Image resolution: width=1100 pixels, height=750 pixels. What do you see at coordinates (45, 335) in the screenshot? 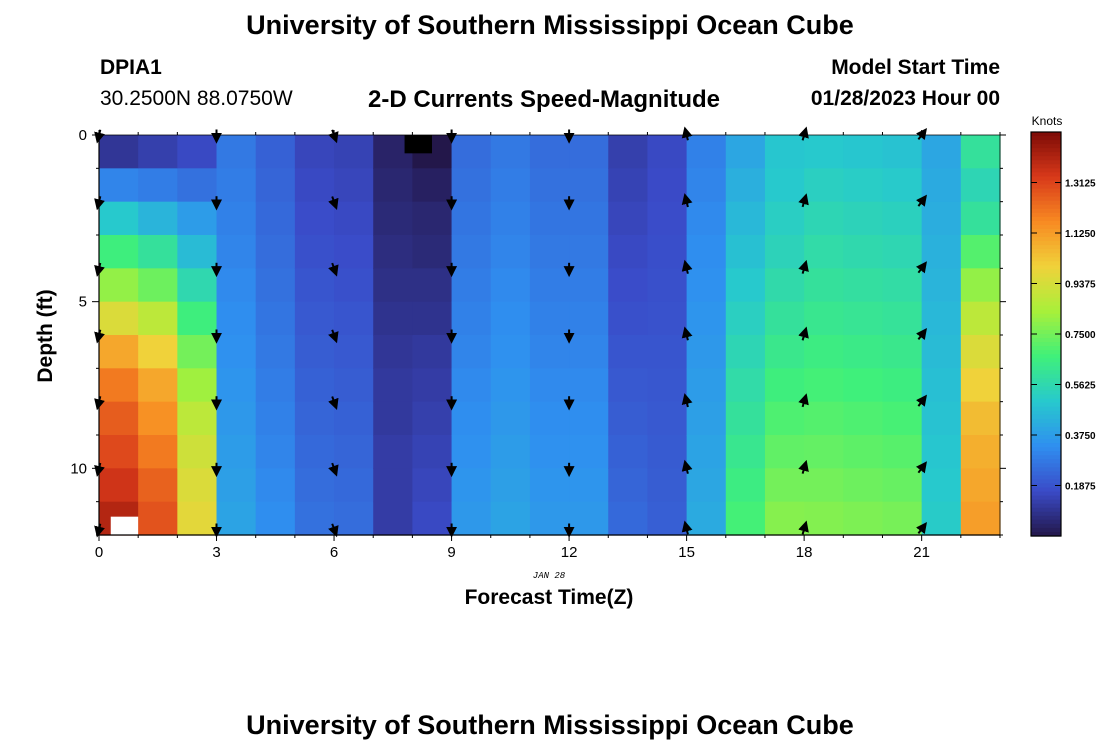
I see `y-axis-label: Depth (ft)` at bounding box center [45, 335].